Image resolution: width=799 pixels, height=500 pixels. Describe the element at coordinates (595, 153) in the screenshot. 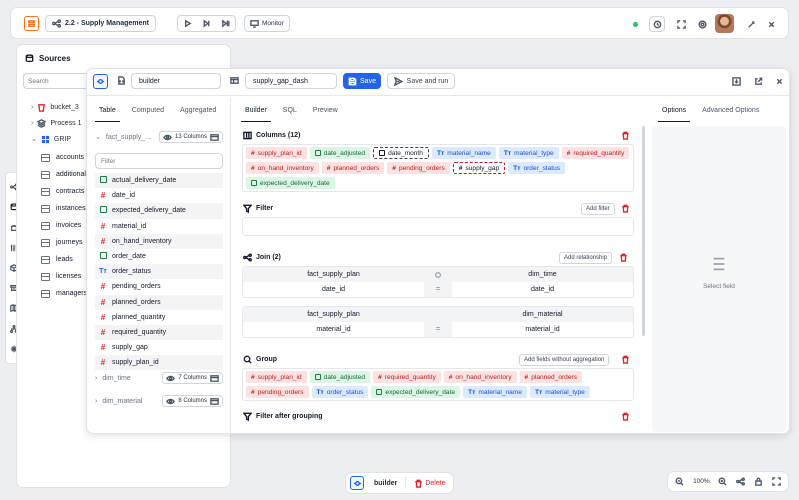

I see `column-chip: # required_quantity` at that location.